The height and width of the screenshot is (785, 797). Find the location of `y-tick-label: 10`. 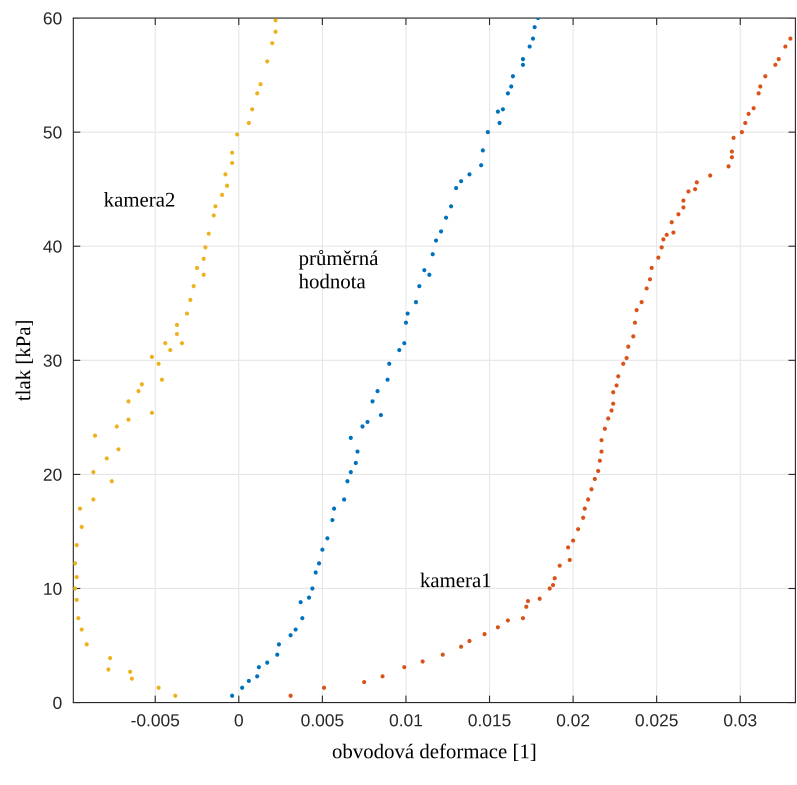

y-tick-label: 10 is located at coordinates (53, 588).